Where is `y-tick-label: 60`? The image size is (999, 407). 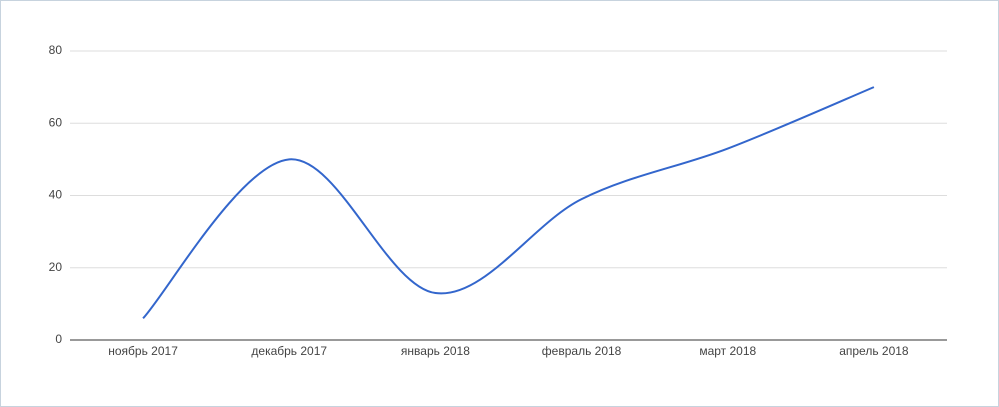 y-tick-label: 60 is located at coordinates (56, 122).